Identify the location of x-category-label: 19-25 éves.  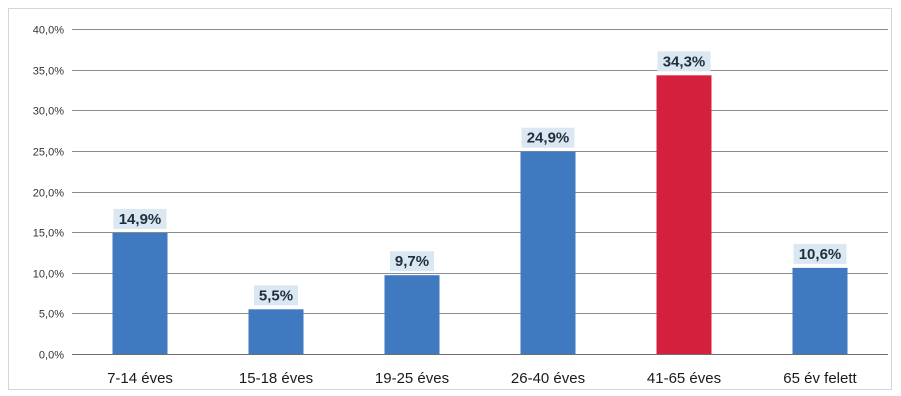
(412, 378).